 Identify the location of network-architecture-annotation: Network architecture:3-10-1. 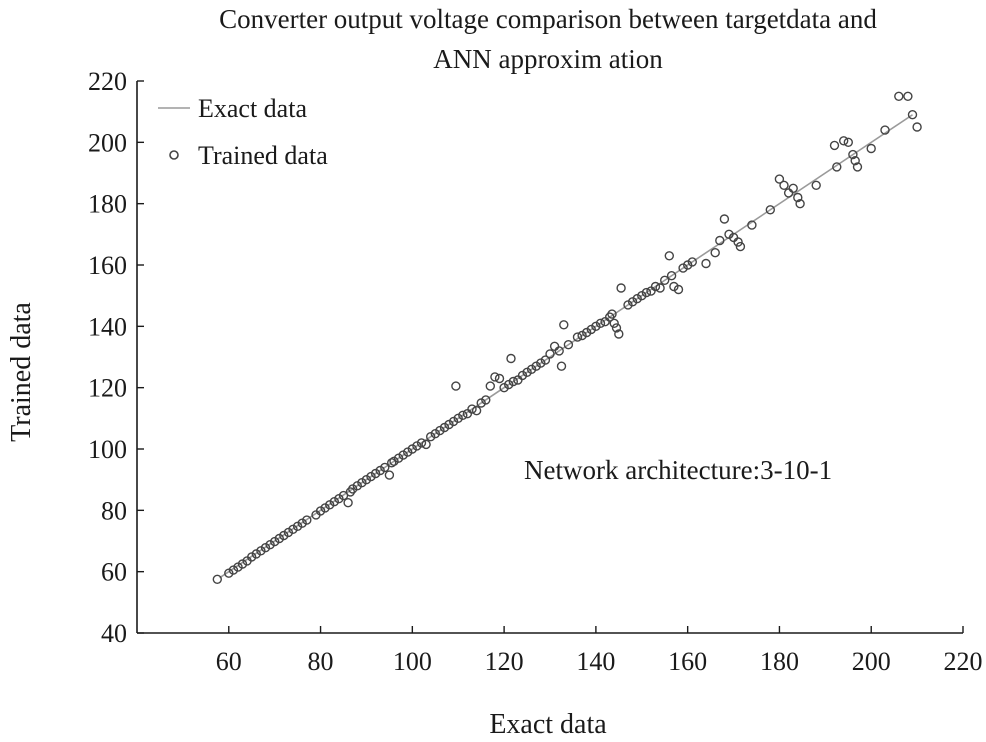
(678, 470).